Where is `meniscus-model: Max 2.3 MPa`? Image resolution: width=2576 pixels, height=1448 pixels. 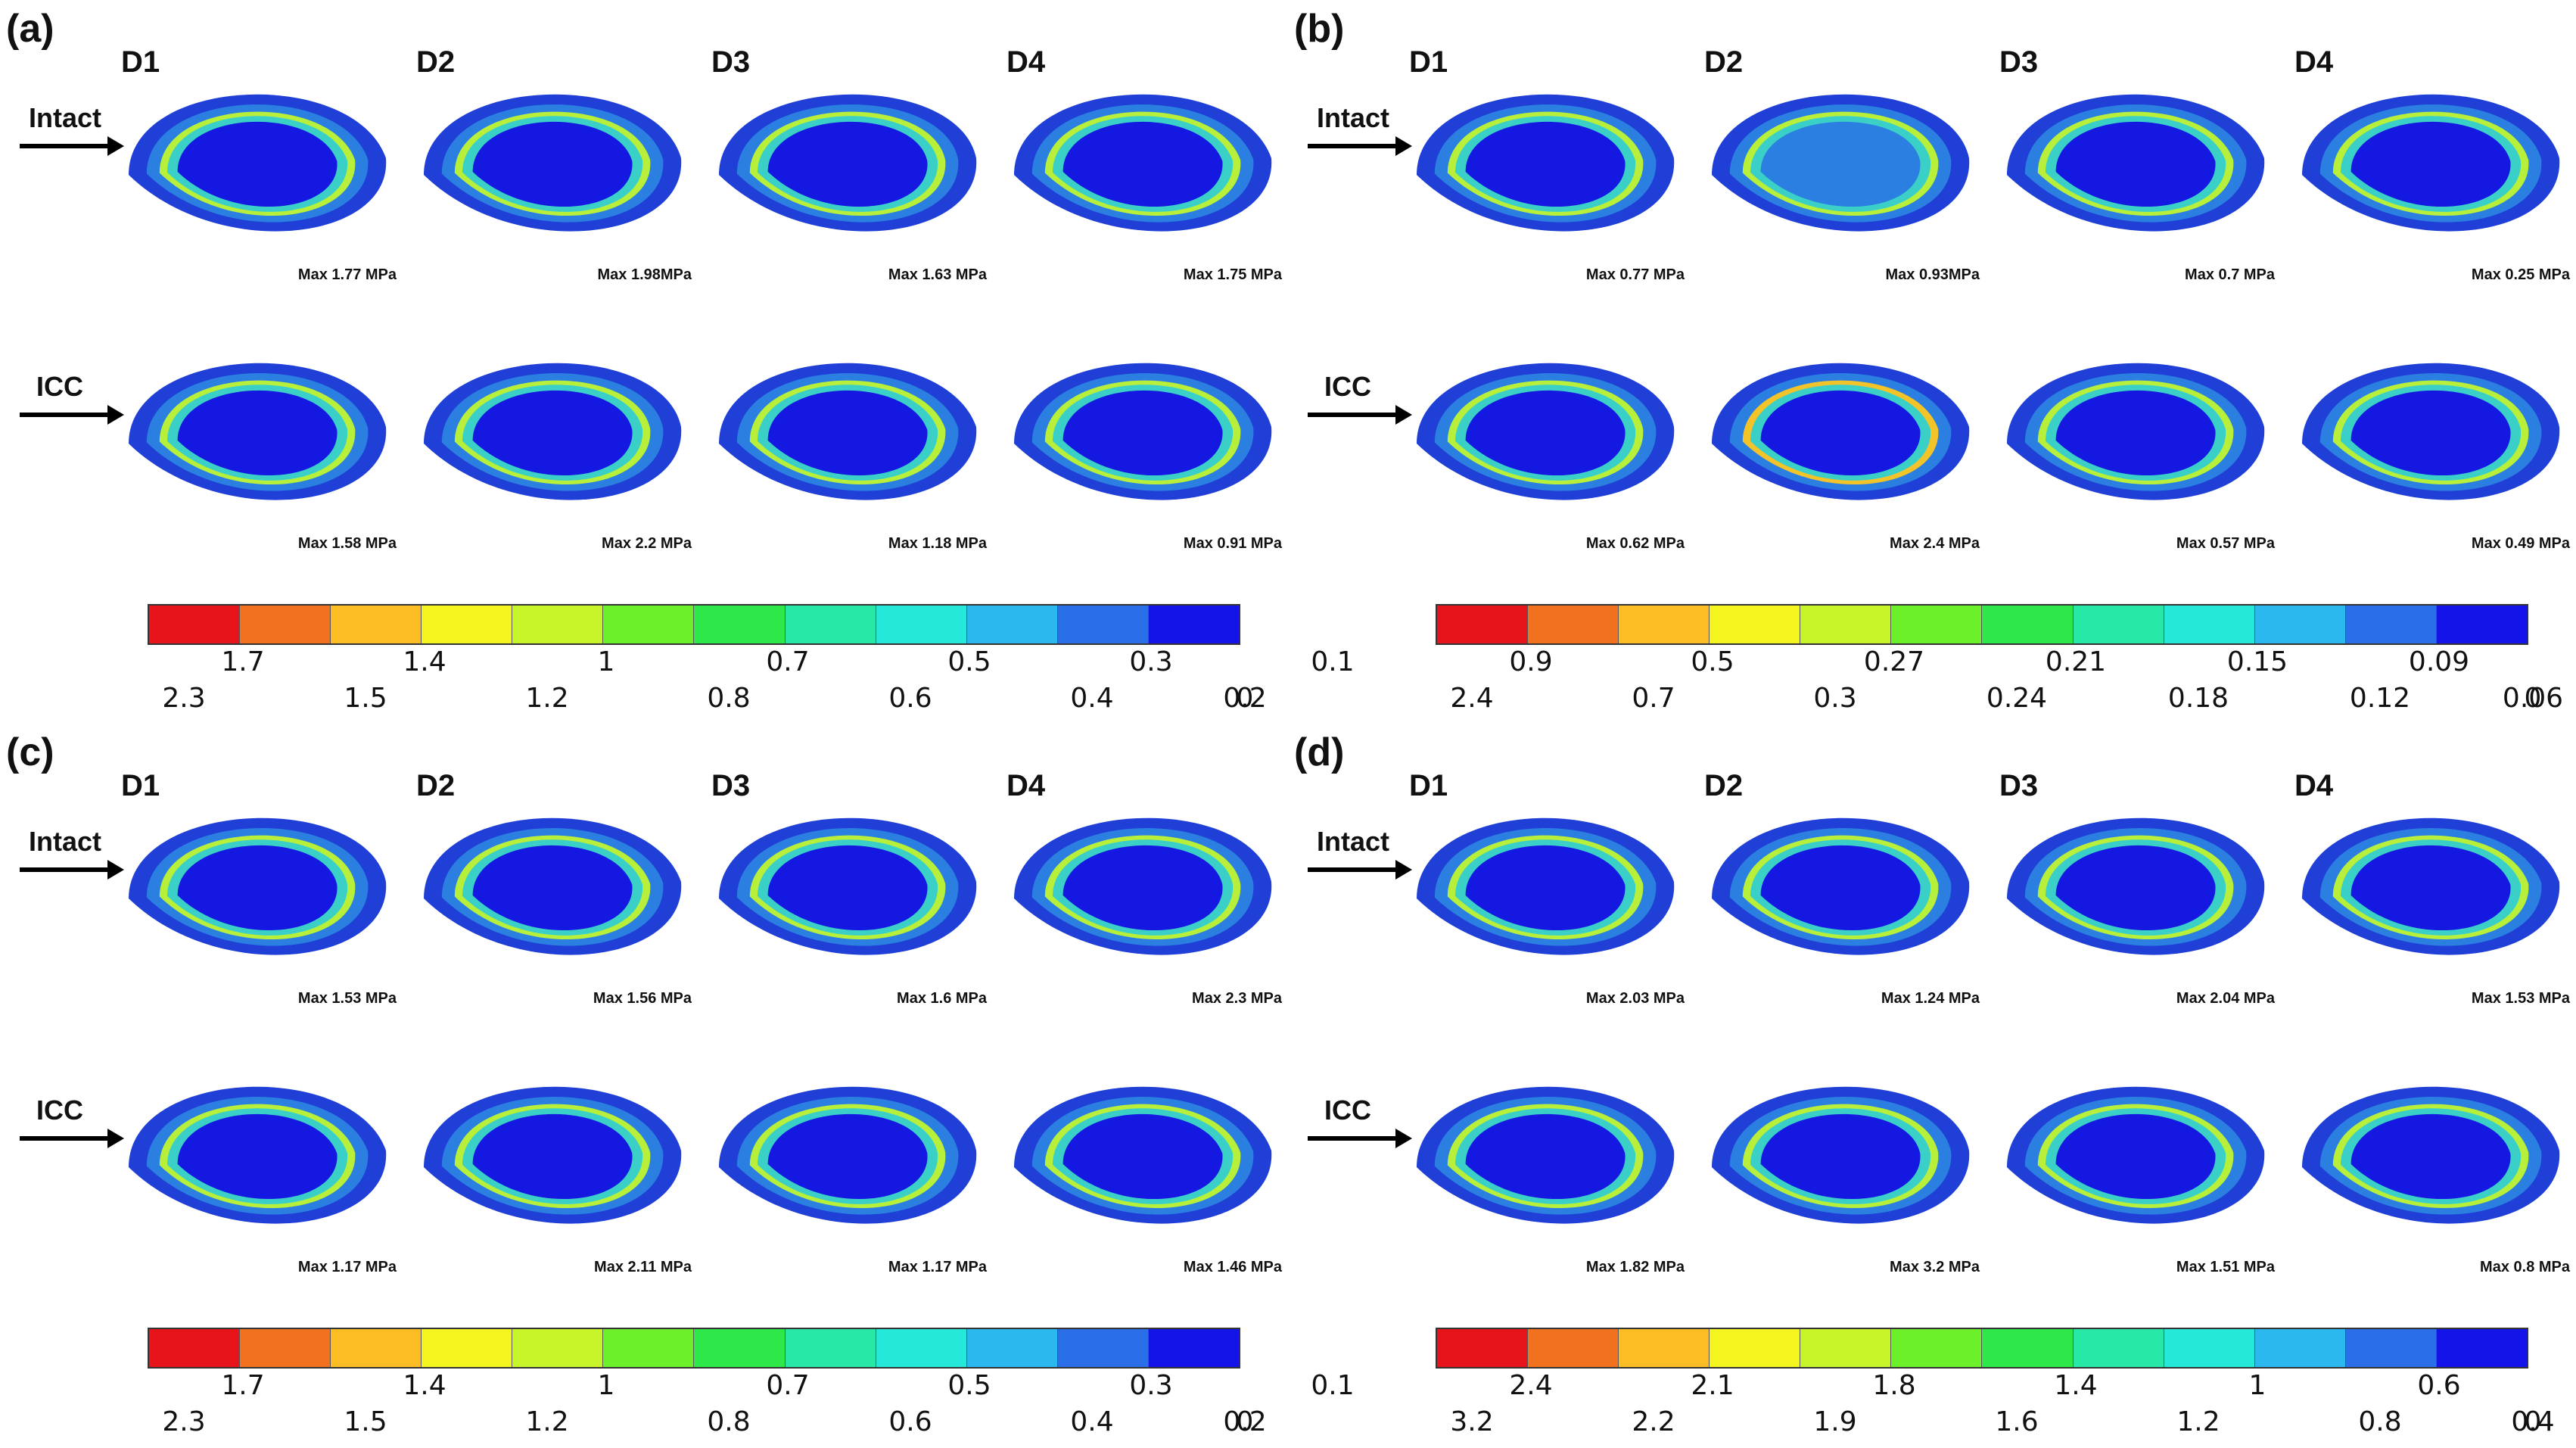 meniscus-model: Max 2.3 MPa is located at coordinates (1142, 902).